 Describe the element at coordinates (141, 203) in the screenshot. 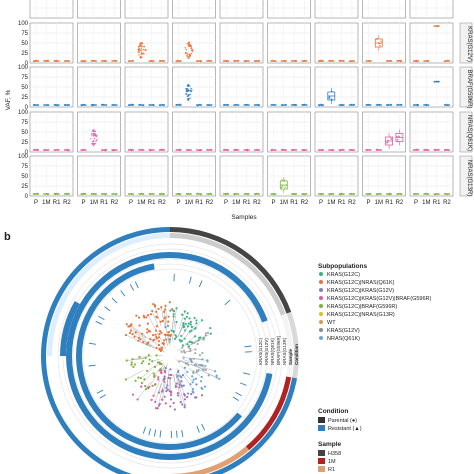

I see `x-tick-label: 1M` at that location.